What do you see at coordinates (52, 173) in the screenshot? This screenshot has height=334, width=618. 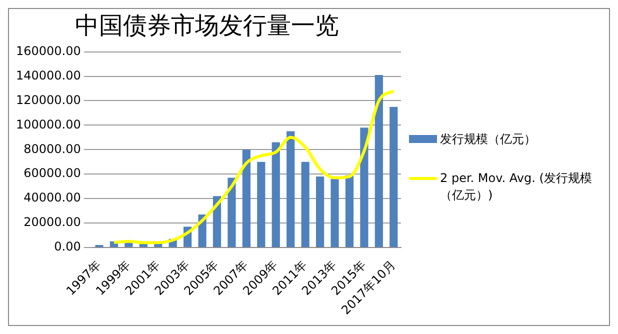 I see `y-tick-label: 60000.00` at bounding box center [52, 173].